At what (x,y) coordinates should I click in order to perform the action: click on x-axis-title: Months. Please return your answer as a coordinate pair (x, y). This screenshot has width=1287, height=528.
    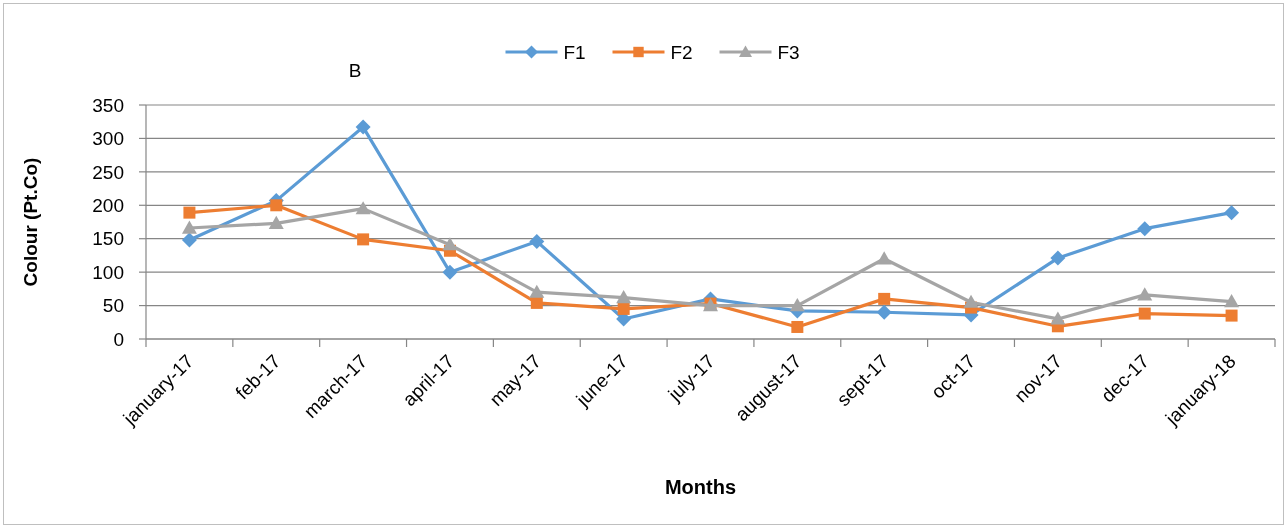
    Looking at the image, I should click on (700, 487).